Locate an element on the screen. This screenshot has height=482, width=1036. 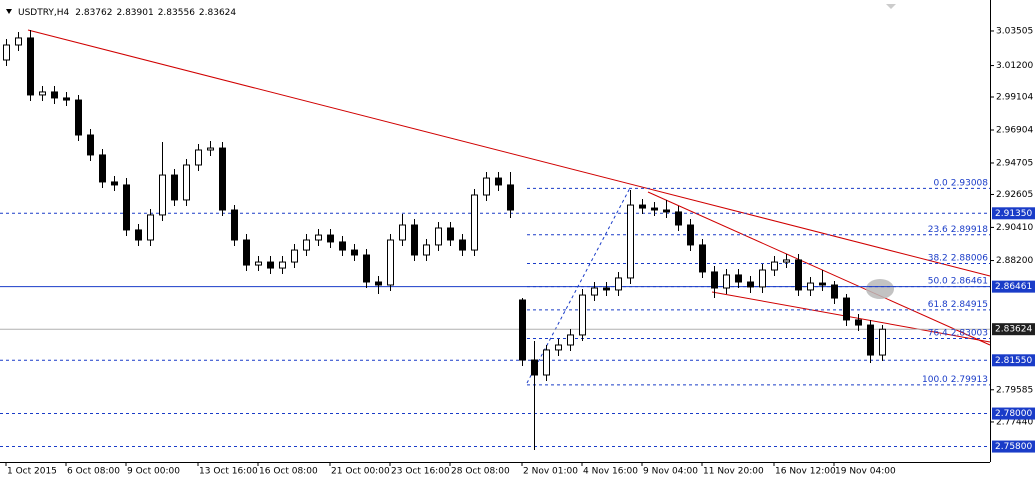
price-box-label: 2.86461 is located at coordinates (1013, 287).